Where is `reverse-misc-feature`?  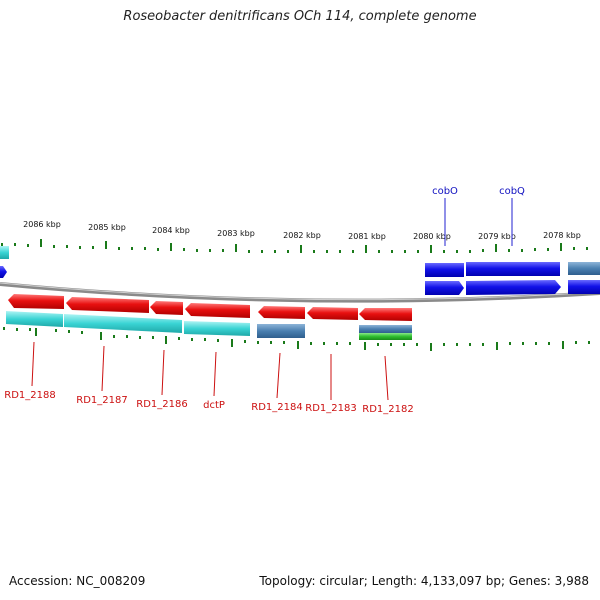 reverse-misc-feature is located at coordinates (385, 336).